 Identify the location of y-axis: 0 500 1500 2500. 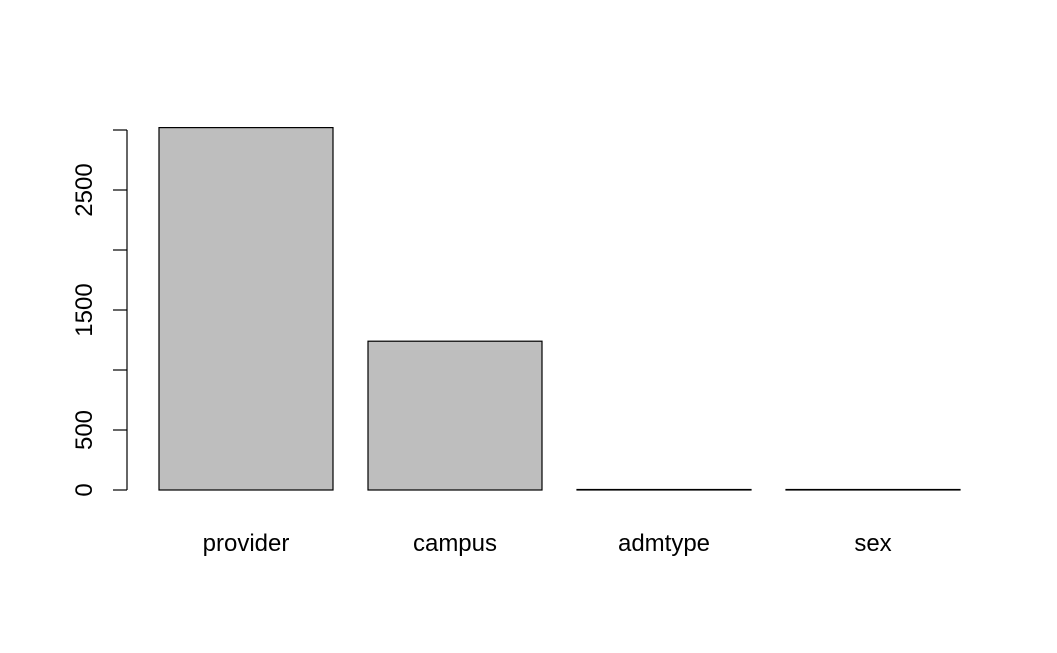
(99, 313).